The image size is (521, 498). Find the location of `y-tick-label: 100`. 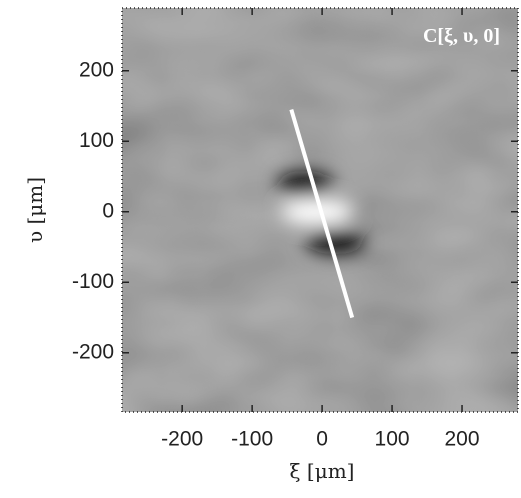

y-tick-label: 100 is located at coordinates (96, 140).